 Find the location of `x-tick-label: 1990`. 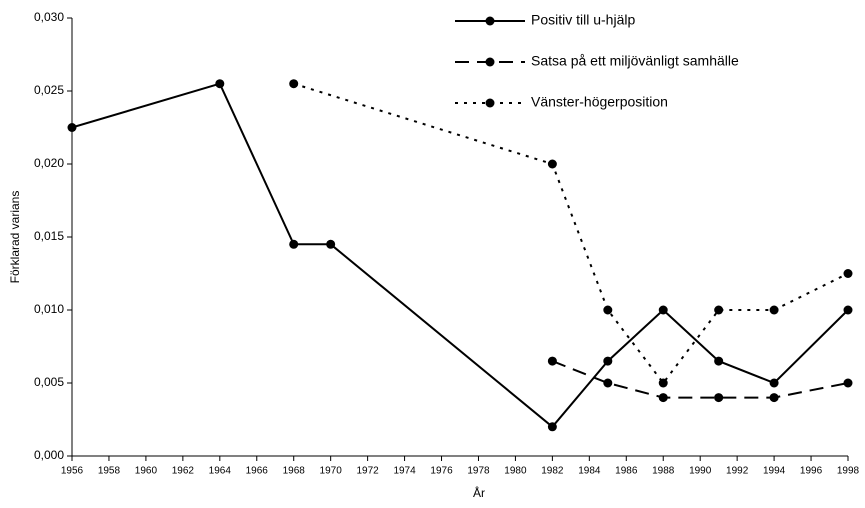

x-tick-label: 1990 is located at coordinates (700, 471).